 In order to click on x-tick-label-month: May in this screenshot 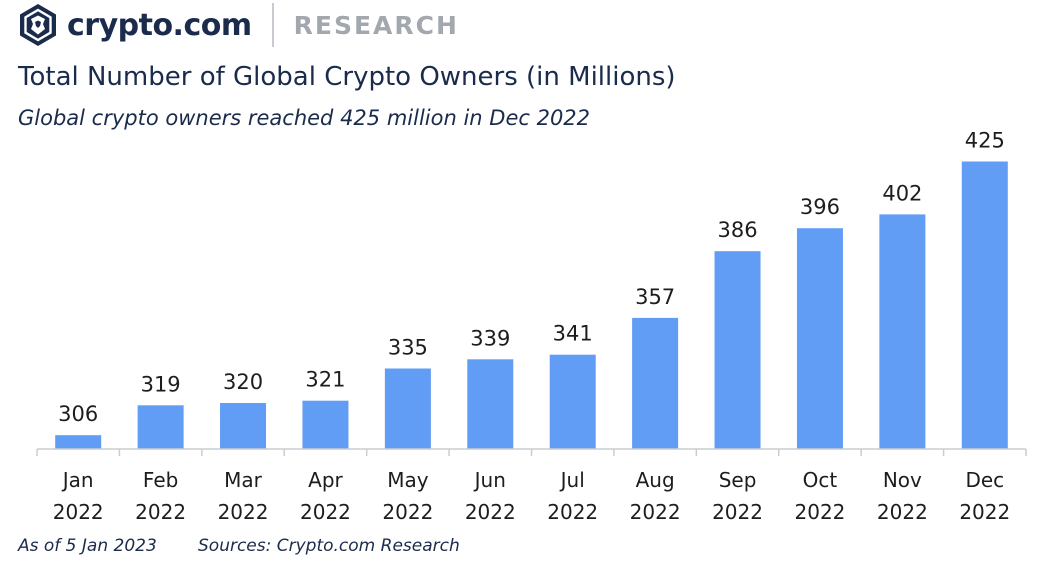, I will do `click(408, 480)`.